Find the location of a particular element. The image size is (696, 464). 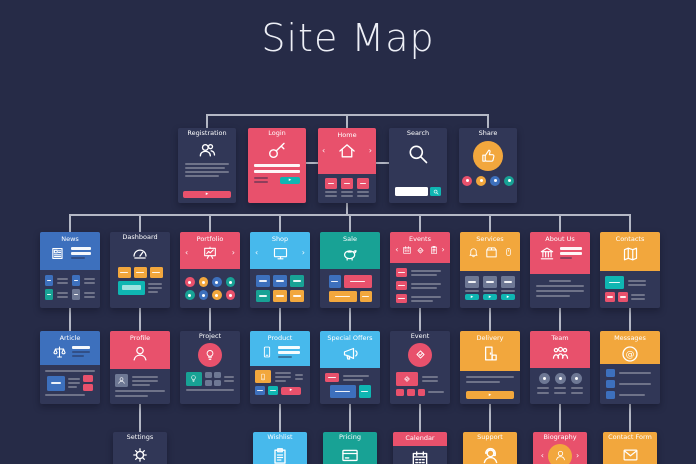

node-registration: Registration ▸ is located at coordinates (207, 165).